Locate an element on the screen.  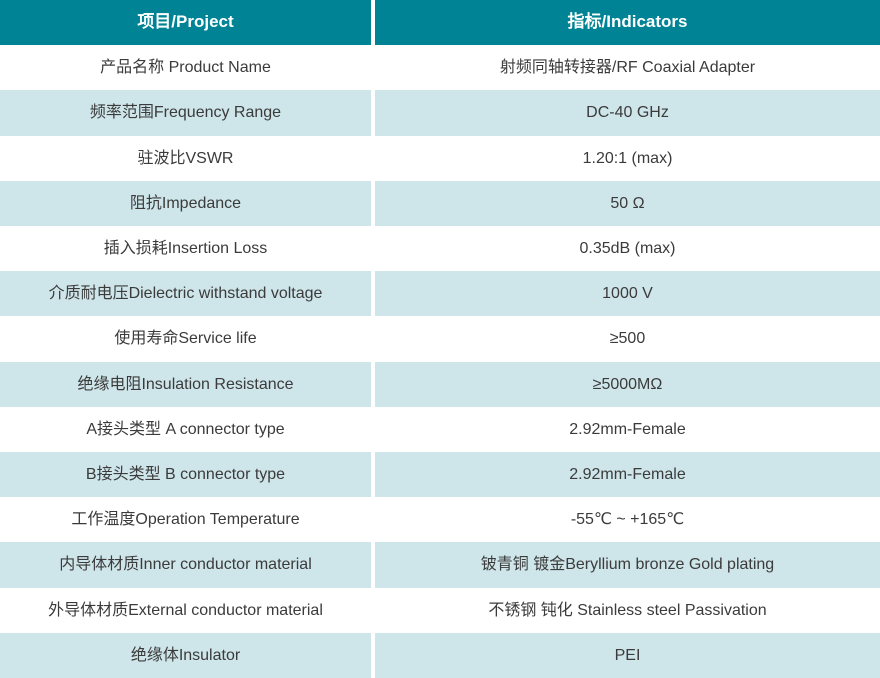
project-label: 频率范围Frequency Range is located at coordinates (185, 113).